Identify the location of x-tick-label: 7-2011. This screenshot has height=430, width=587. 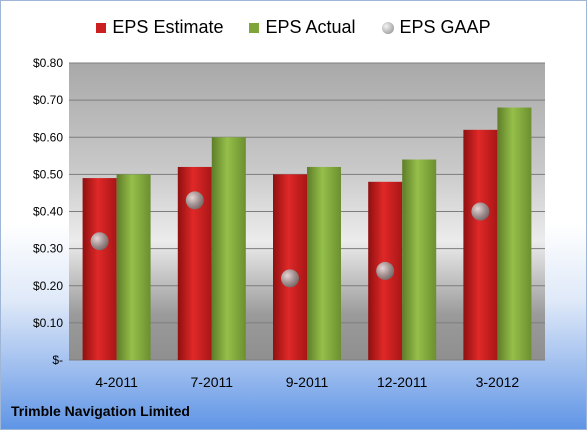
(212, 382).